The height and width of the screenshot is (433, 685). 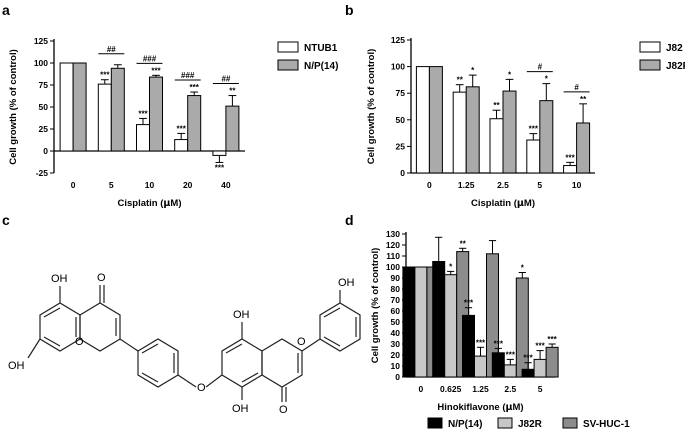 I want to click on legend-label: SV-HUC-1, so click(x=606, y=424).